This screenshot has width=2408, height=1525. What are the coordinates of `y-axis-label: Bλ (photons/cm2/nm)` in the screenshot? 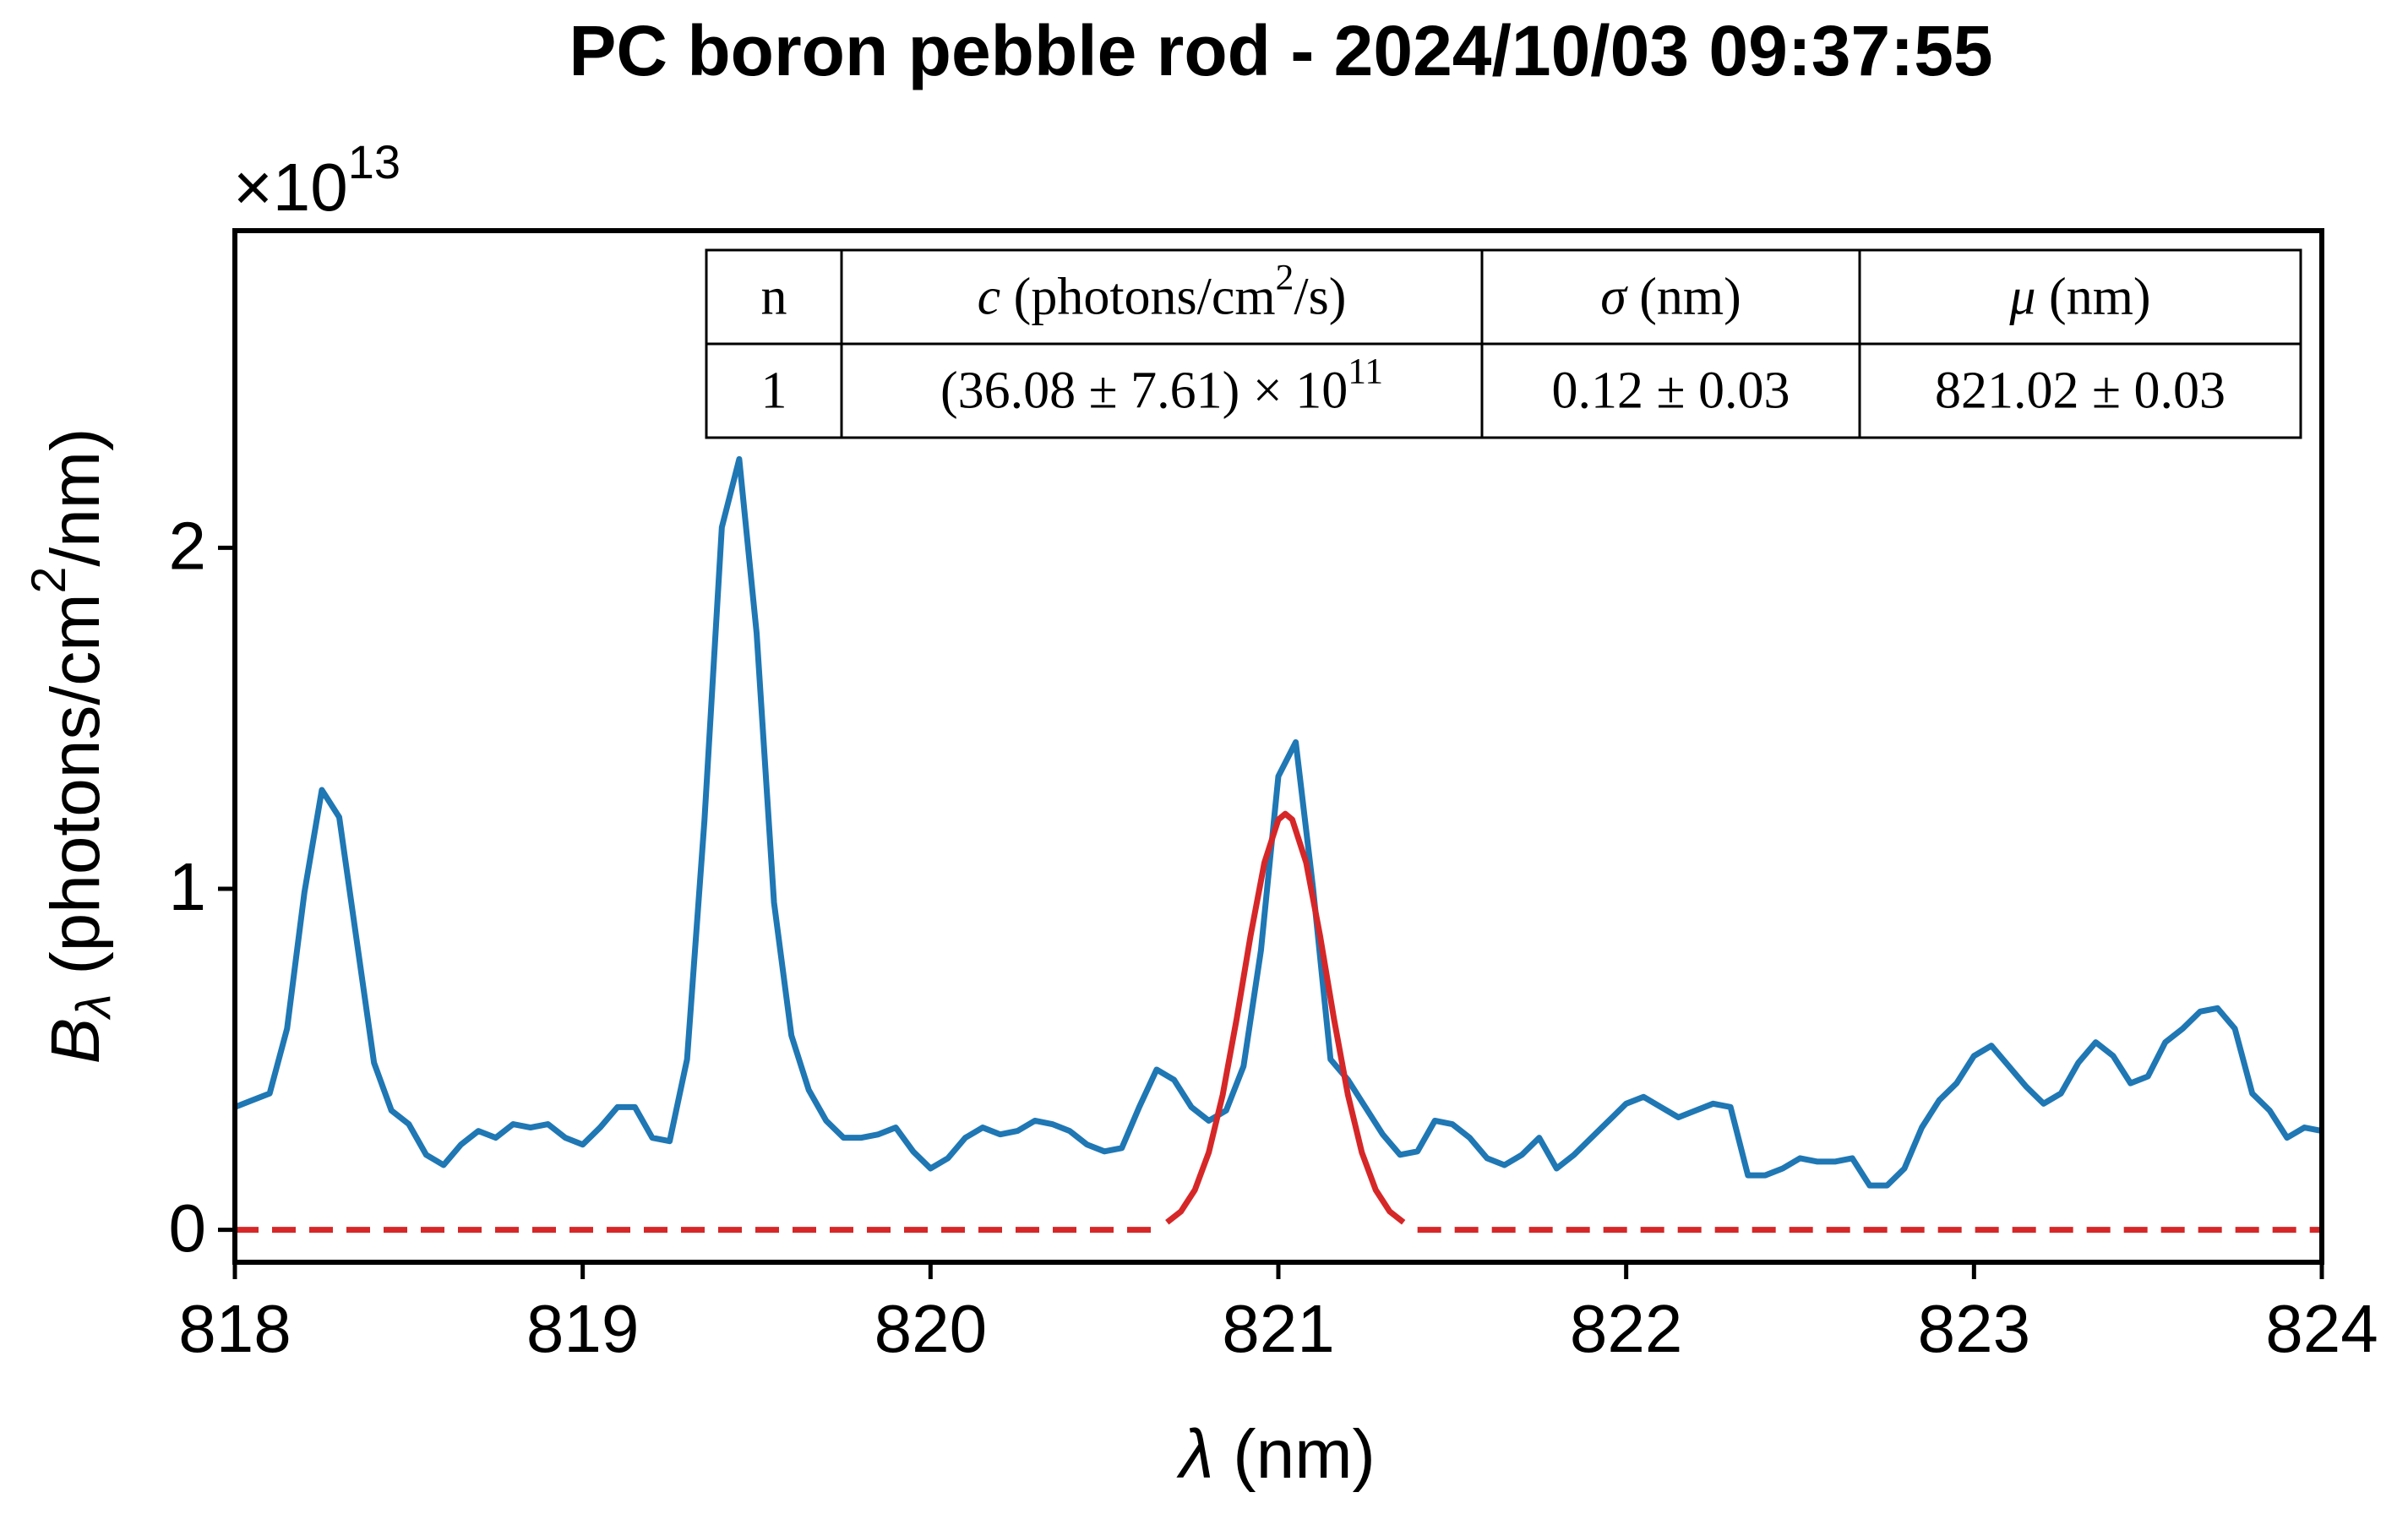 It's located at (71, 746).